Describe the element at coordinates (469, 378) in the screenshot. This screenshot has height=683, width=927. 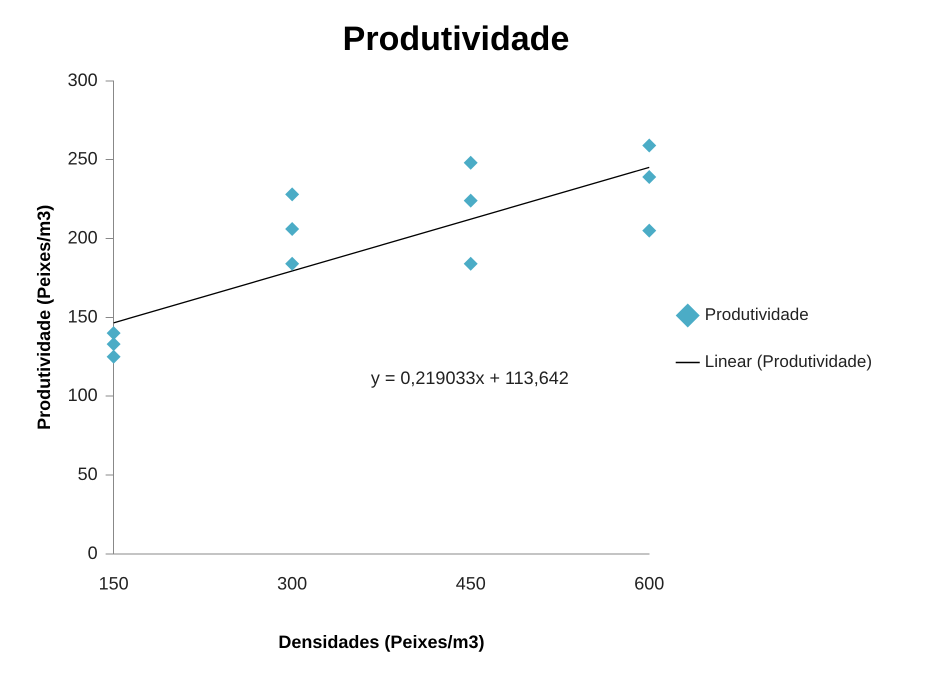
I see `annotation: y = 0,219033x + 113,642` at that location.